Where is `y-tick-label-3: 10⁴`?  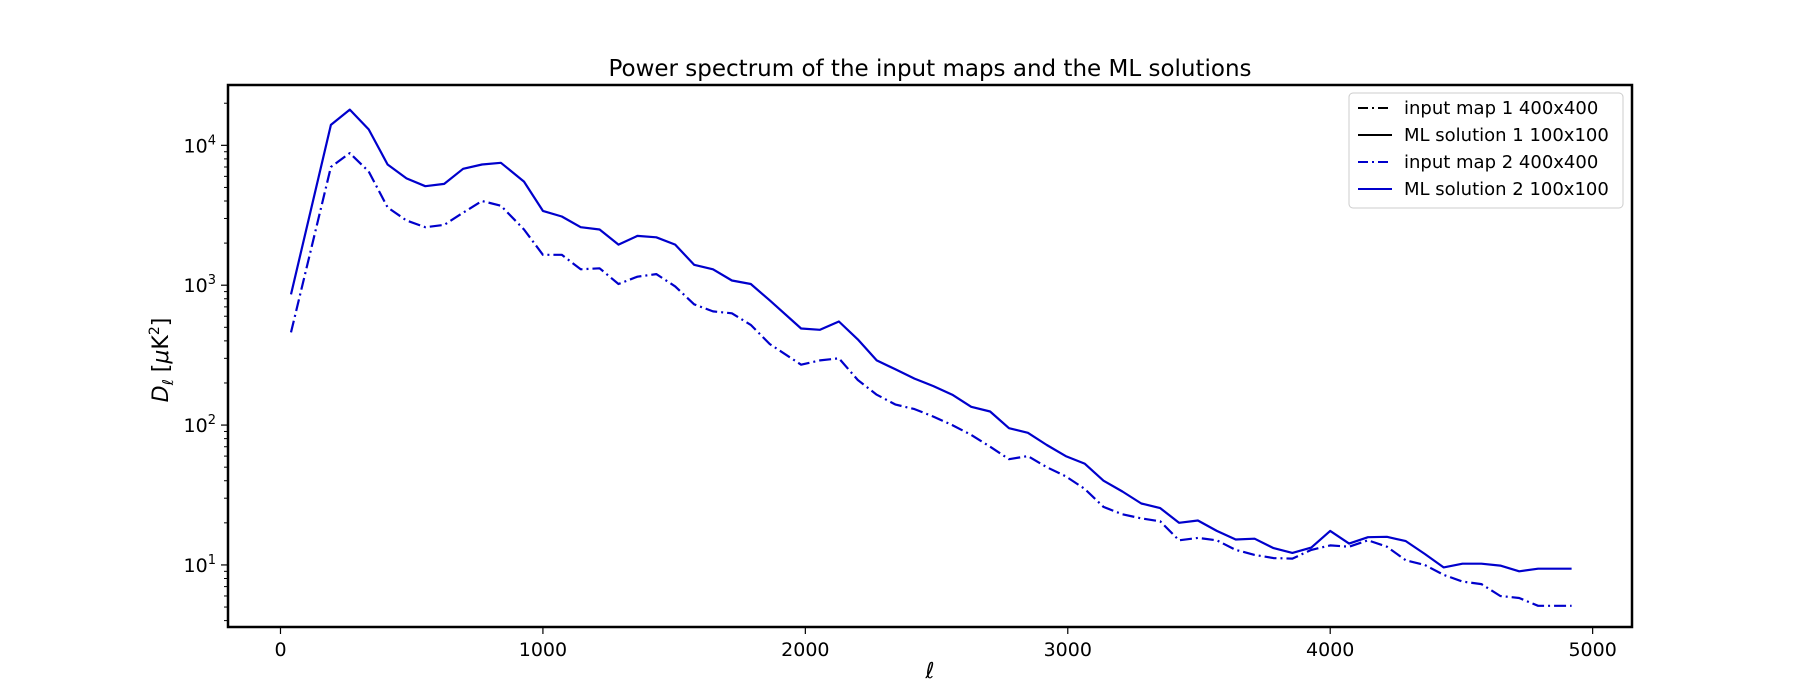
y-tick-label-3: 10⁴ is located at coordinates (200, 145).